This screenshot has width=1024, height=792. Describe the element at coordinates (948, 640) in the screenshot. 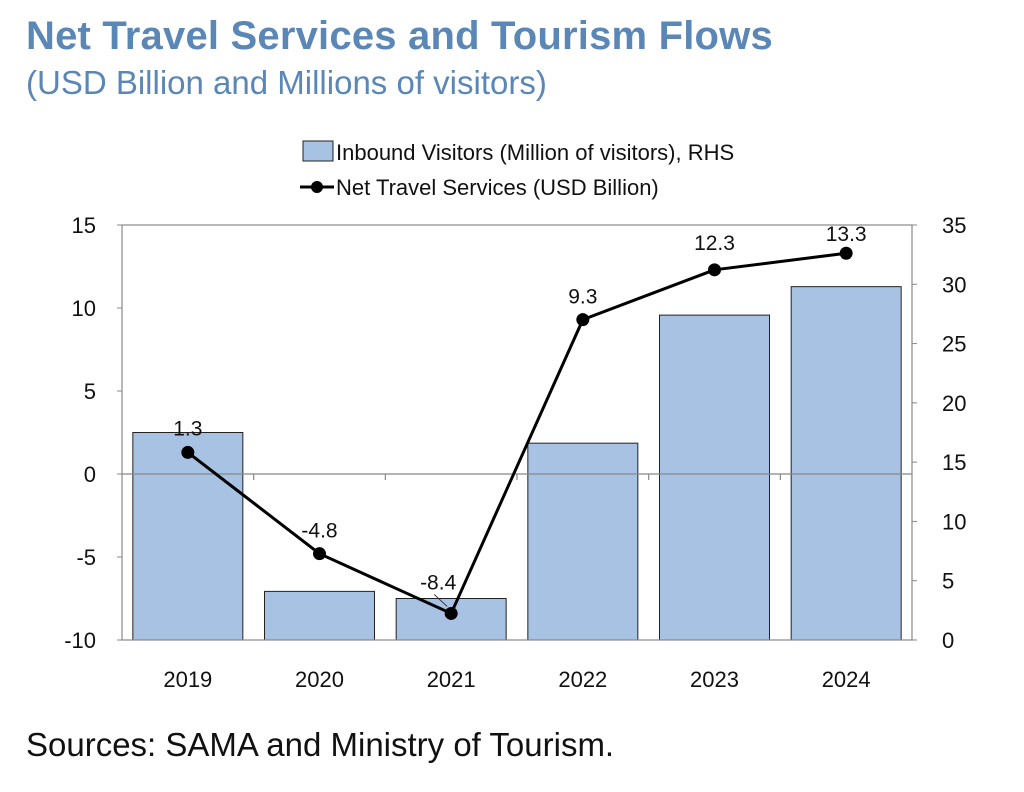

I see `right-tick-label: 0` at that location.